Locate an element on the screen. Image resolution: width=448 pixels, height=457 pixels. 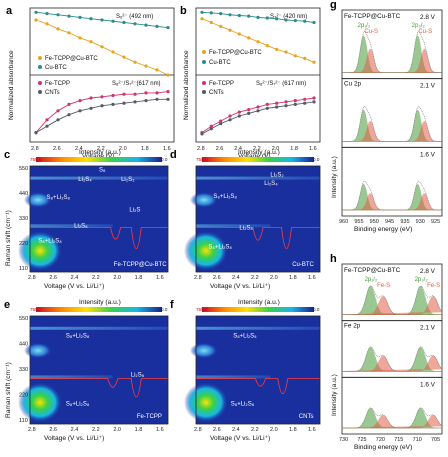
colorbar-title: Intensity (a.u.) is located at coordinates (100, 152).